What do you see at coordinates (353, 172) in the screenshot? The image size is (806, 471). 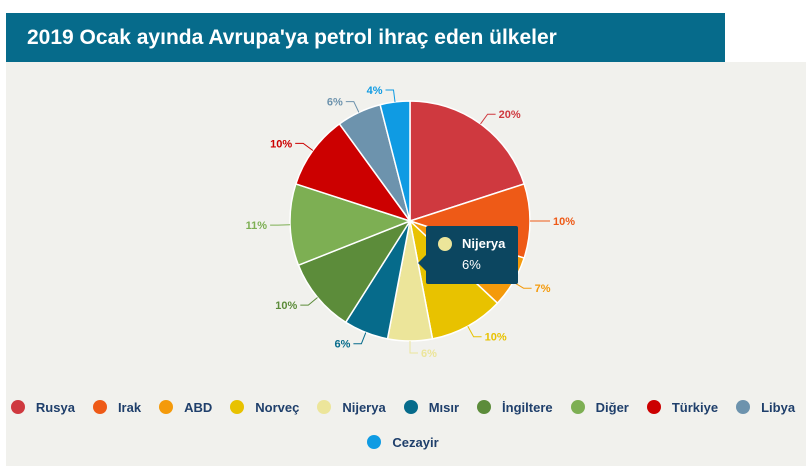 I see `pie-slice-turkiye` at bounding box center [353, 172].